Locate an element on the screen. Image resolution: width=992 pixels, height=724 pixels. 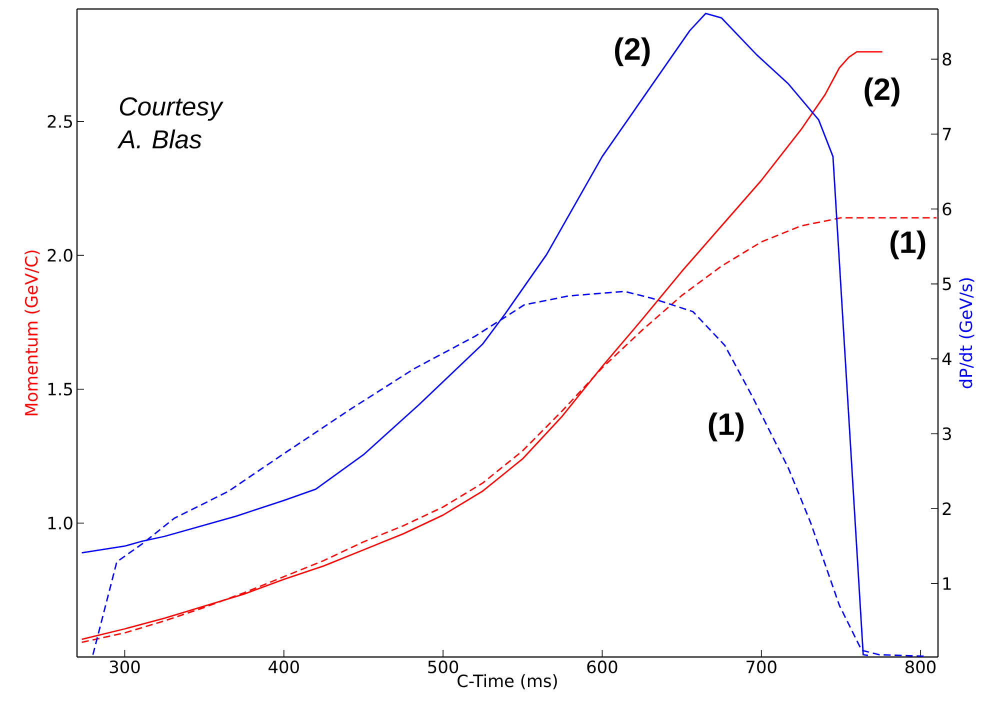
y-tick-label: 1.5 is located at coordinates (60, 389).